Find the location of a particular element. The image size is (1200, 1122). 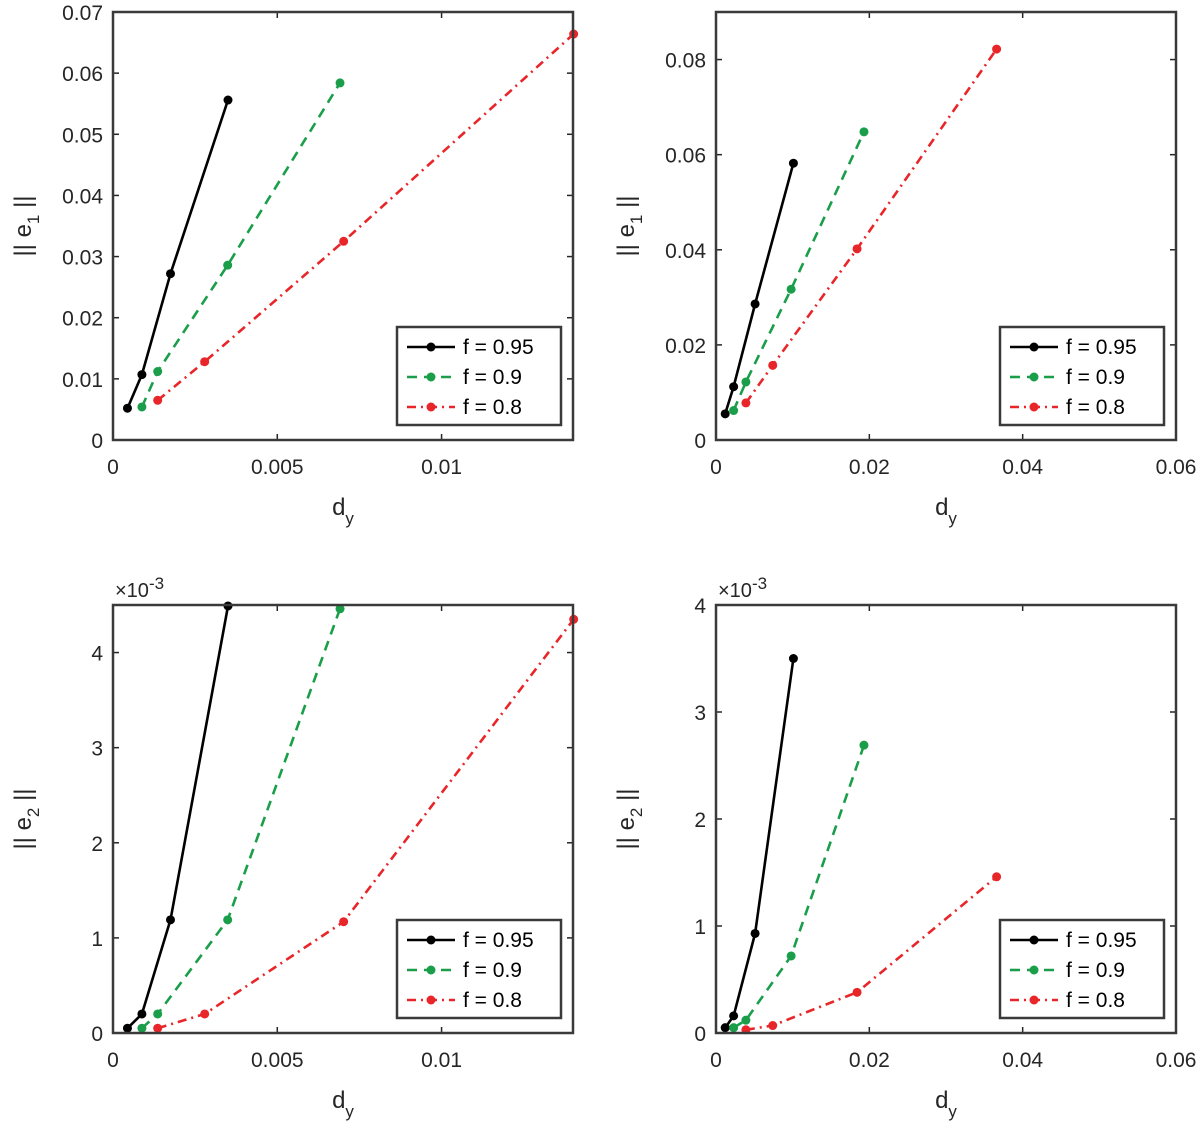

y-tick-label: 0.04 is located at coordinates (82, 196).